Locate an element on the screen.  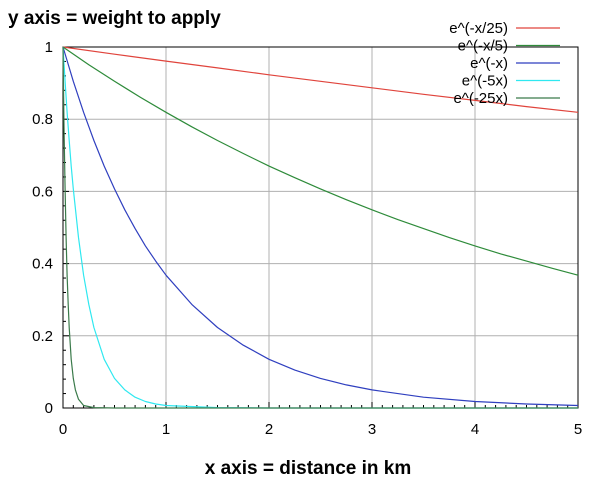
series-line is located at coordinates (320, 79).